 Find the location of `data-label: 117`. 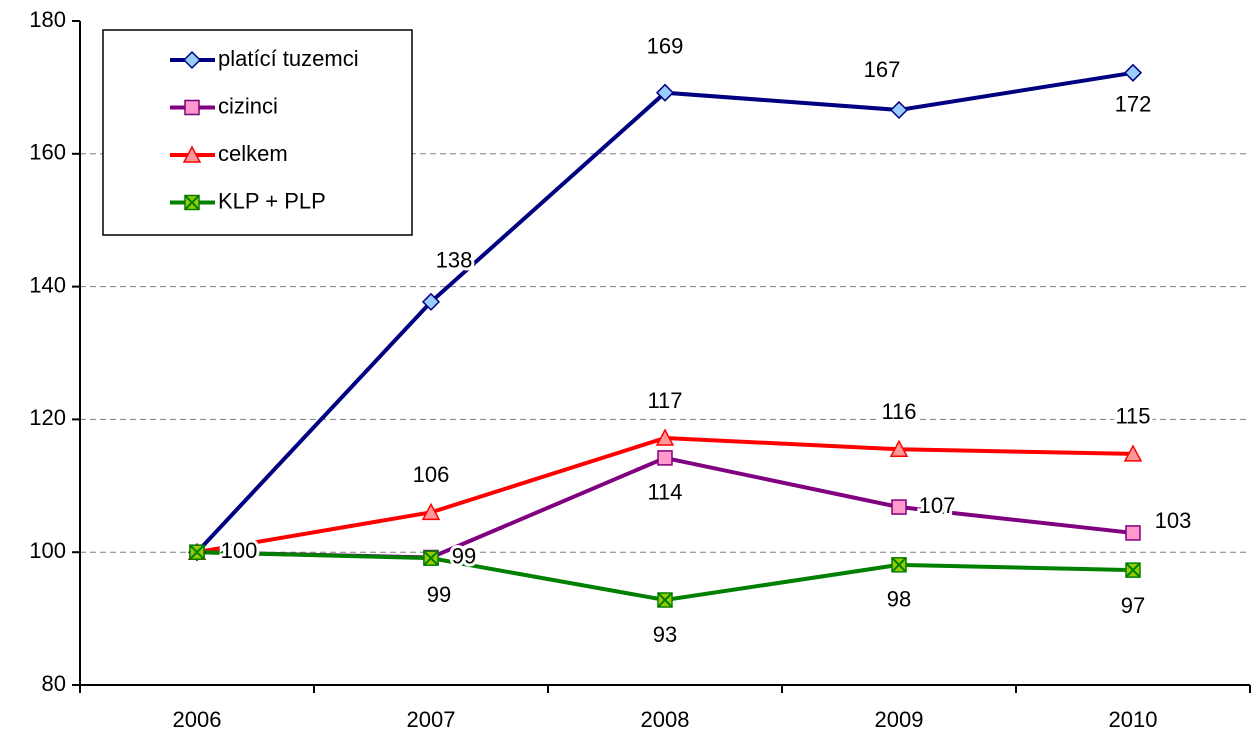

data-label: 117 is located at coordinates (664, 400).